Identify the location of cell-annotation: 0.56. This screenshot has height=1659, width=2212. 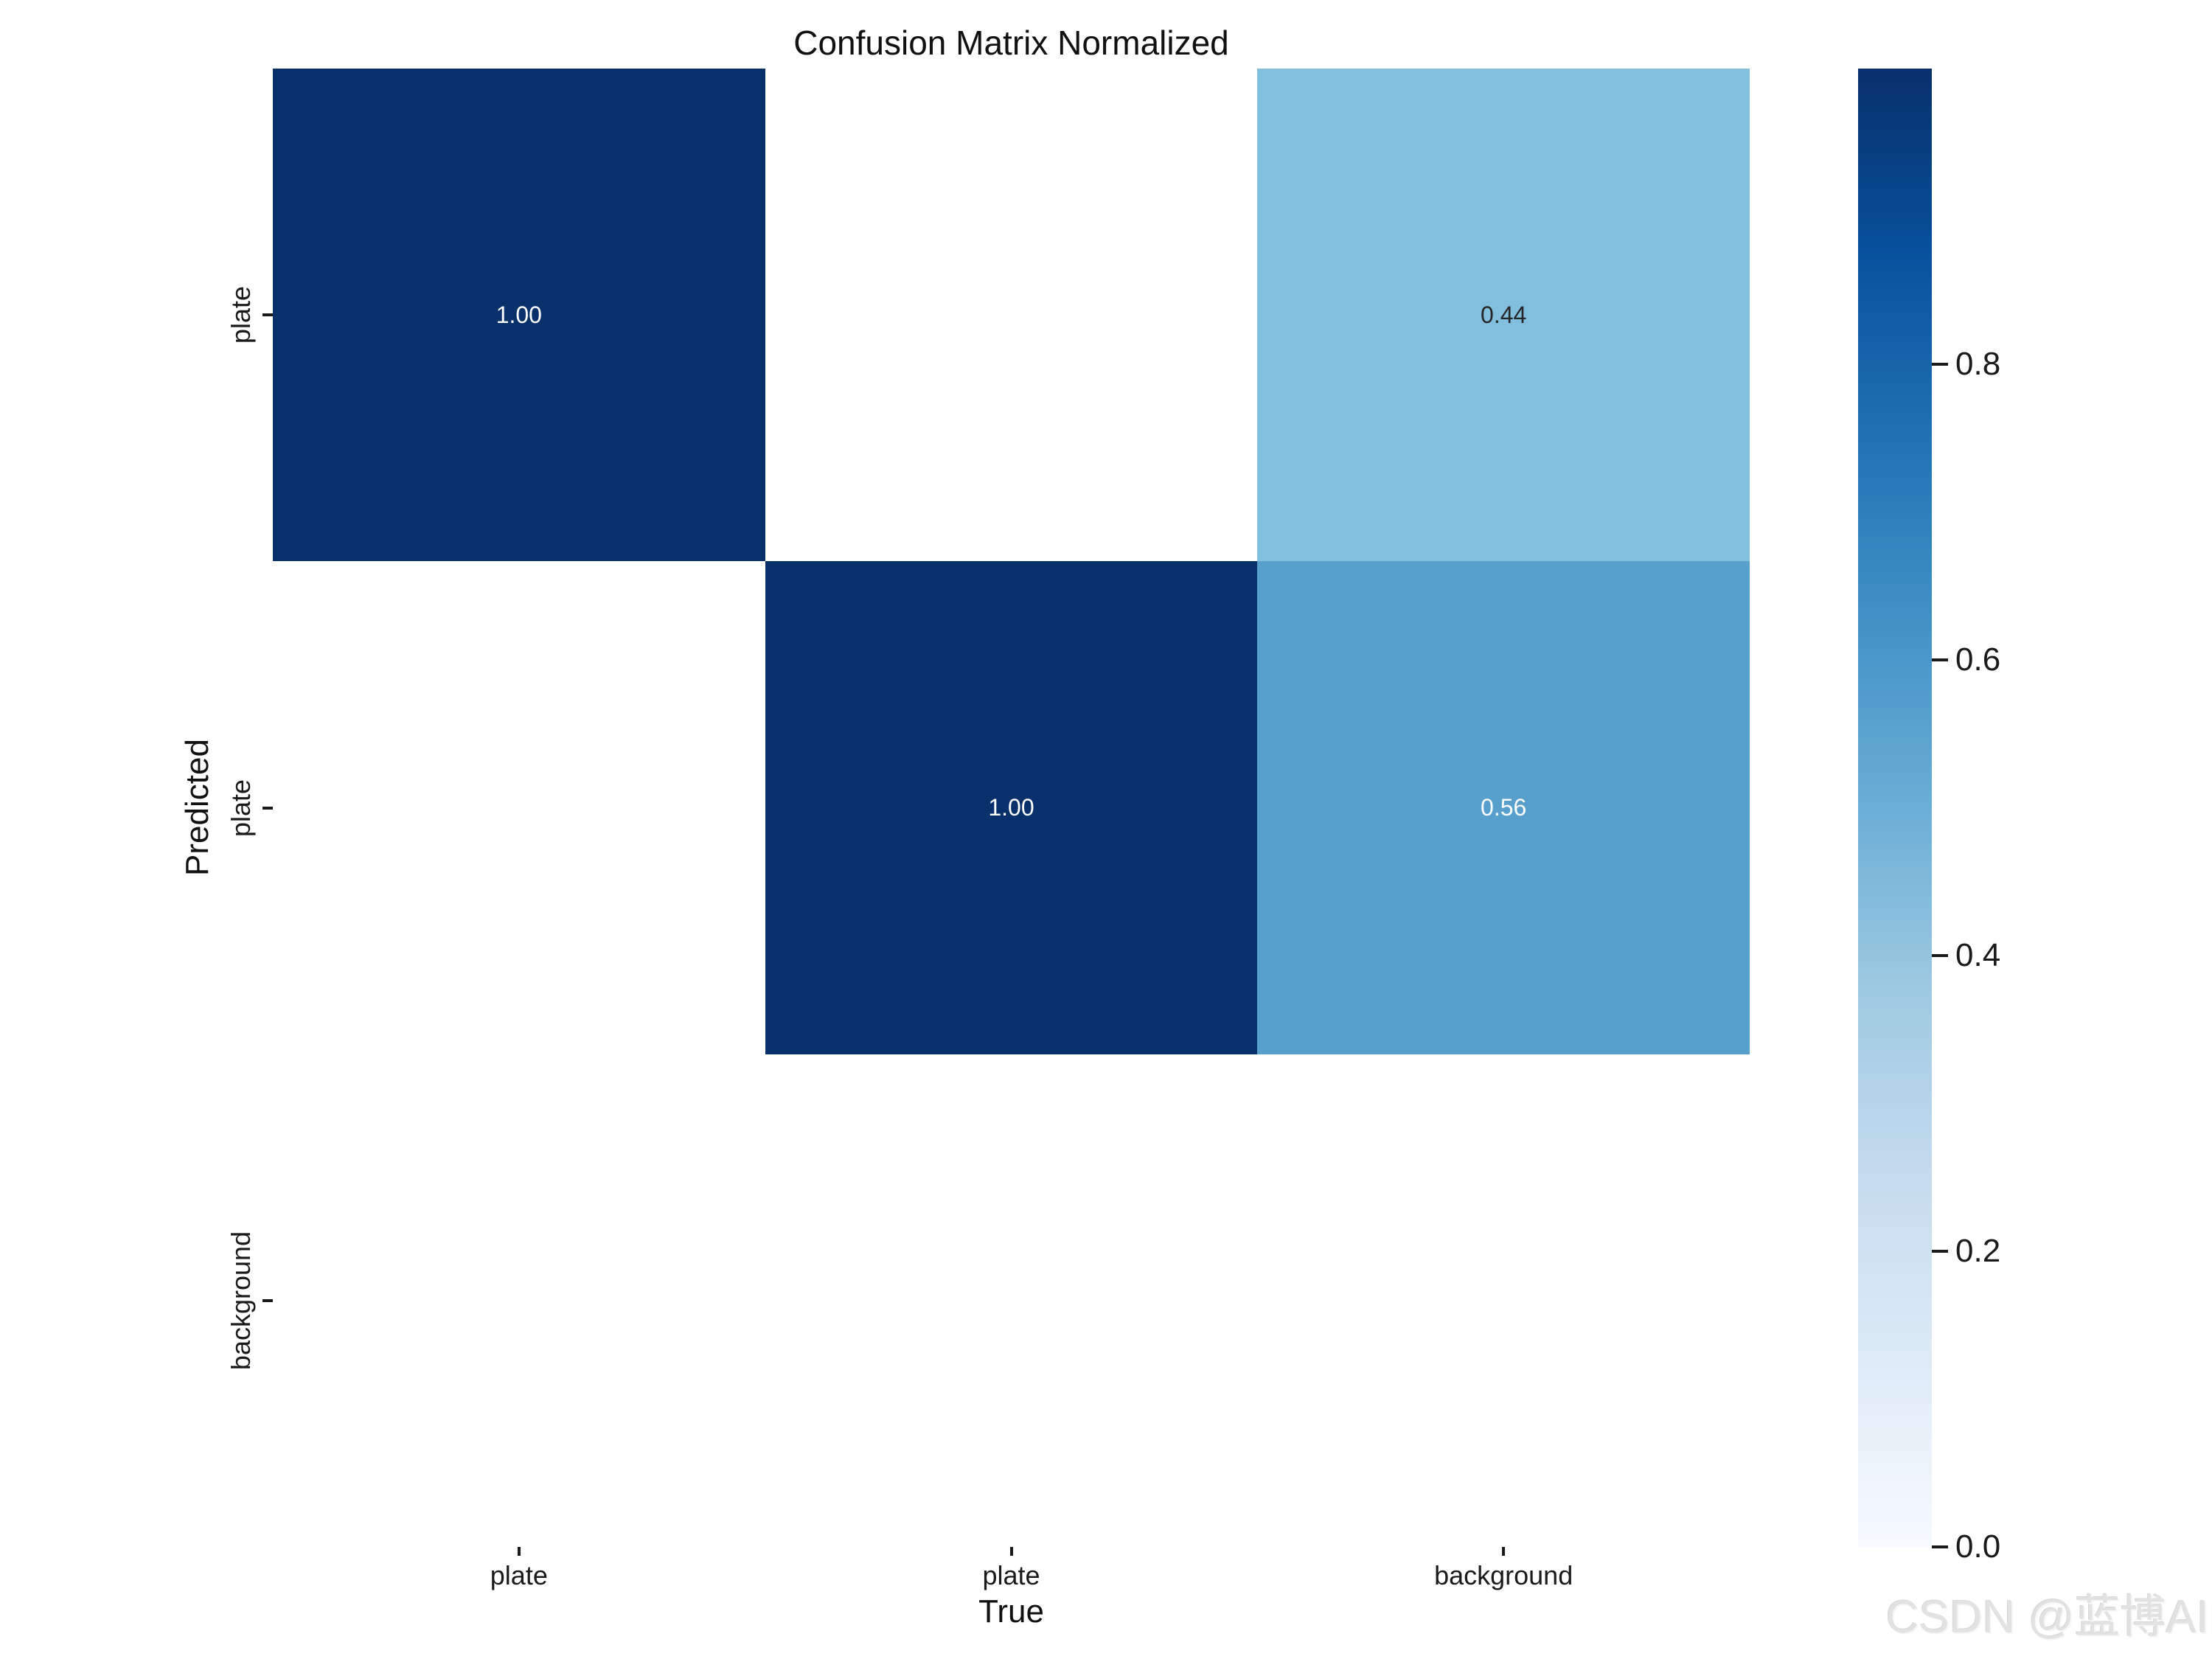
(1504, 807).